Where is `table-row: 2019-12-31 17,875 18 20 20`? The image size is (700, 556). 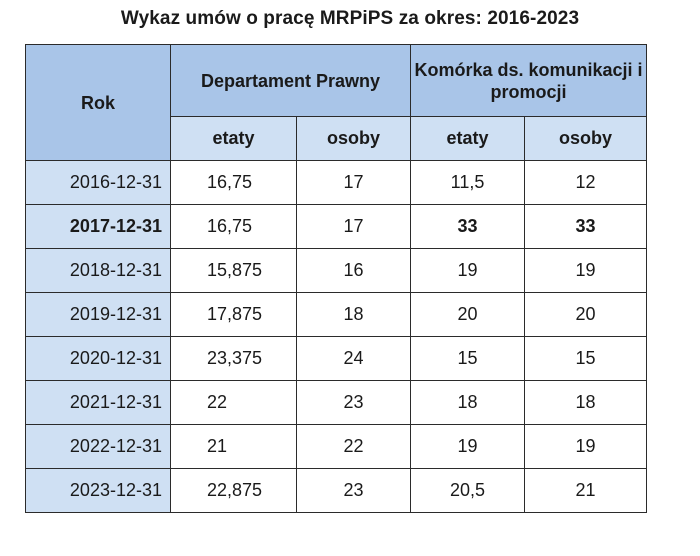
table-row: 2019-12-31 17,875 18 20 20 is located at coordinates (336, 314).